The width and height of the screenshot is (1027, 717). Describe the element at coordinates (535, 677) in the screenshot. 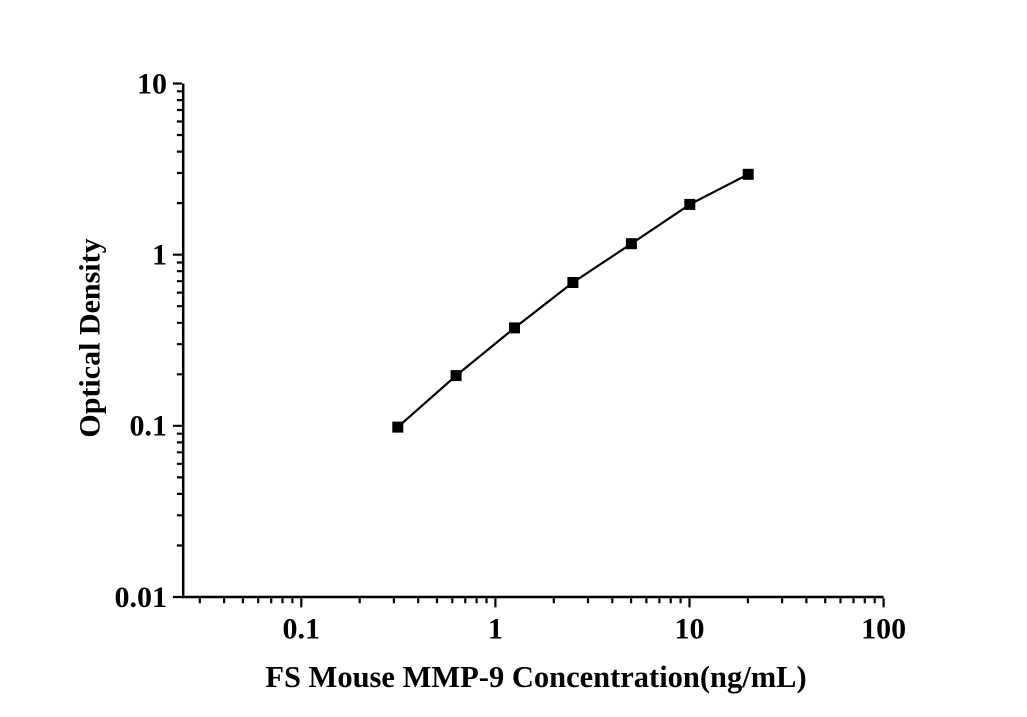

I see `svg-text:FS Mouse MMP-9 Concentration(n: FS Mouse MMP-9 Concentration(ng/mL)` at that location.